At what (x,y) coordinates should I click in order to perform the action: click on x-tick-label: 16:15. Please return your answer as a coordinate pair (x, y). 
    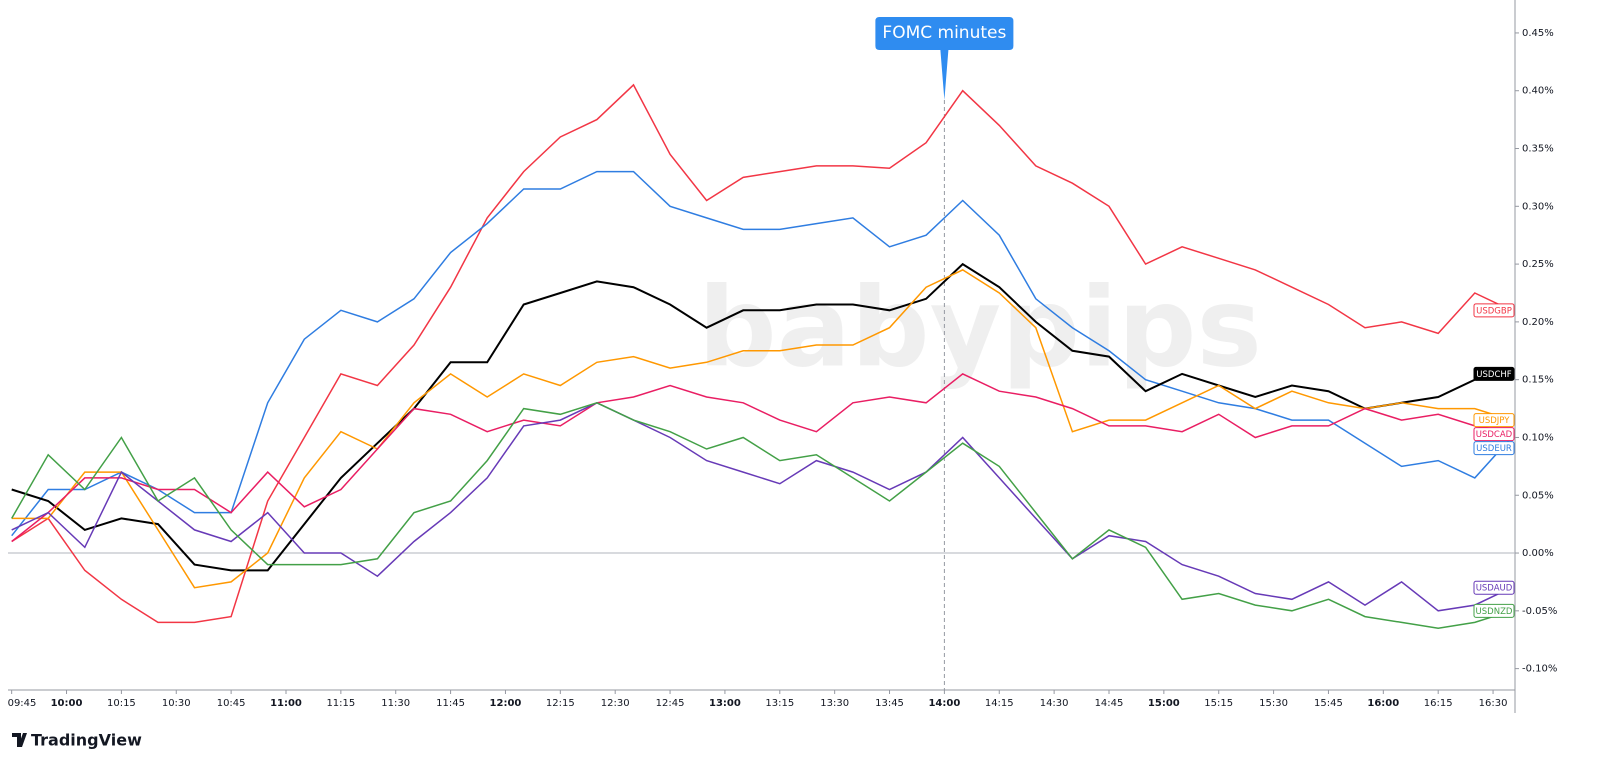
    Looking at the image, I should click on (1438, 703).